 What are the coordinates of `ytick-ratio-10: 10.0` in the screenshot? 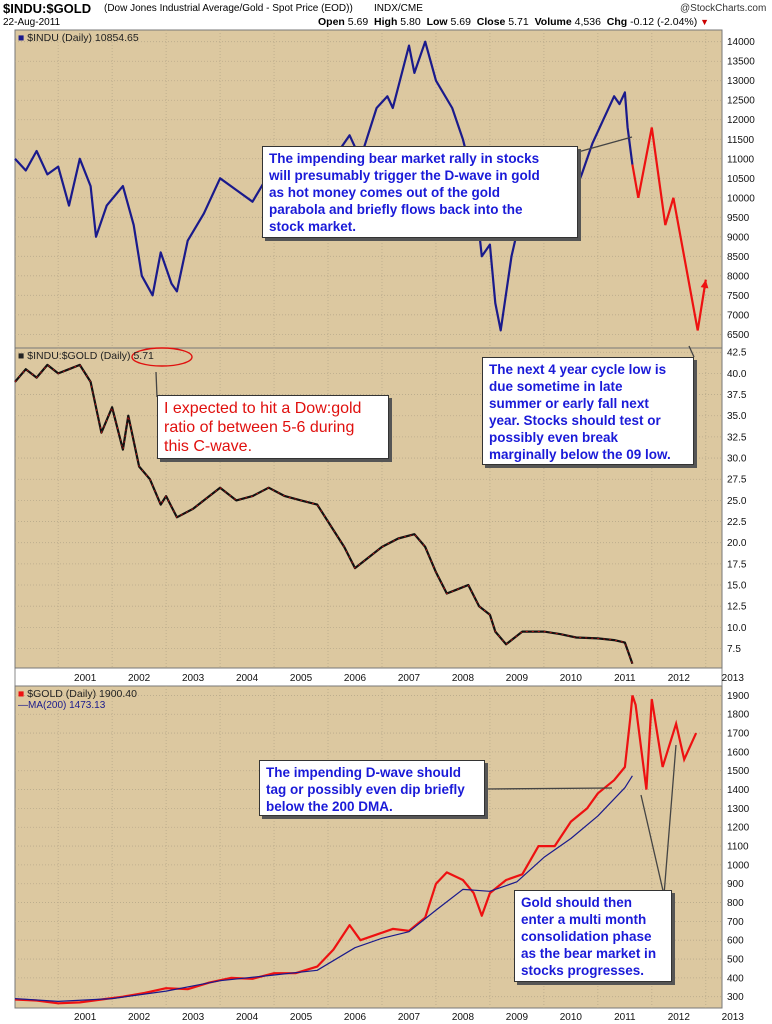 It's located at (737, 628).